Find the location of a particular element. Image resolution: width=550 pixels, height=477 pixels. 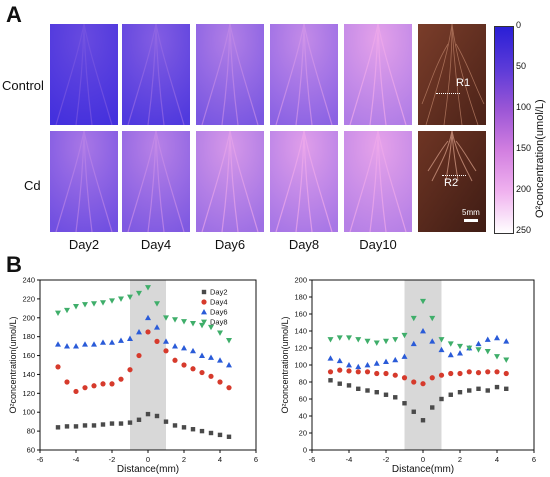

colorbar-title: O²concentration(umol/L) is located at coordinates (540, 158).